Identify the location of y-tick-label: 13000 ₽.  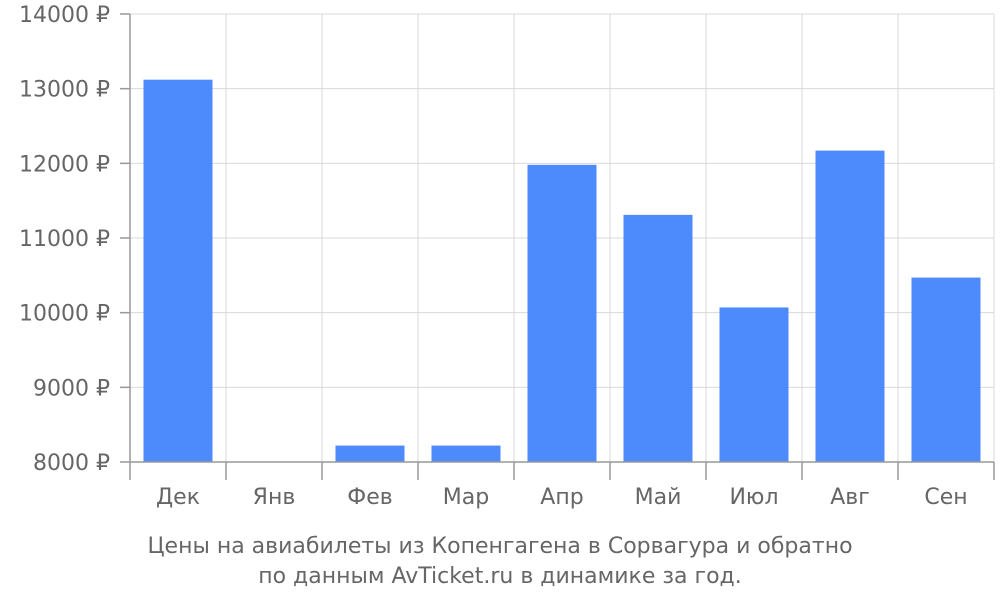
(64, 90).